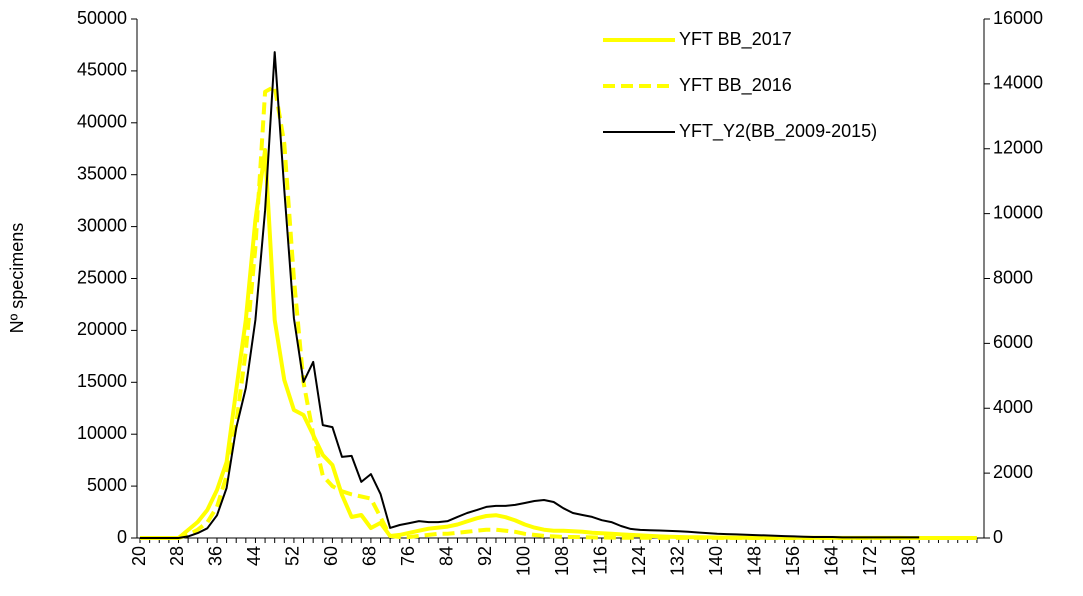 The width and height of the screenshot is (1083, 596). Describe the element at coordinates (102, 329) in the screenshot. I see `y-tick-label: 20000` at that location.